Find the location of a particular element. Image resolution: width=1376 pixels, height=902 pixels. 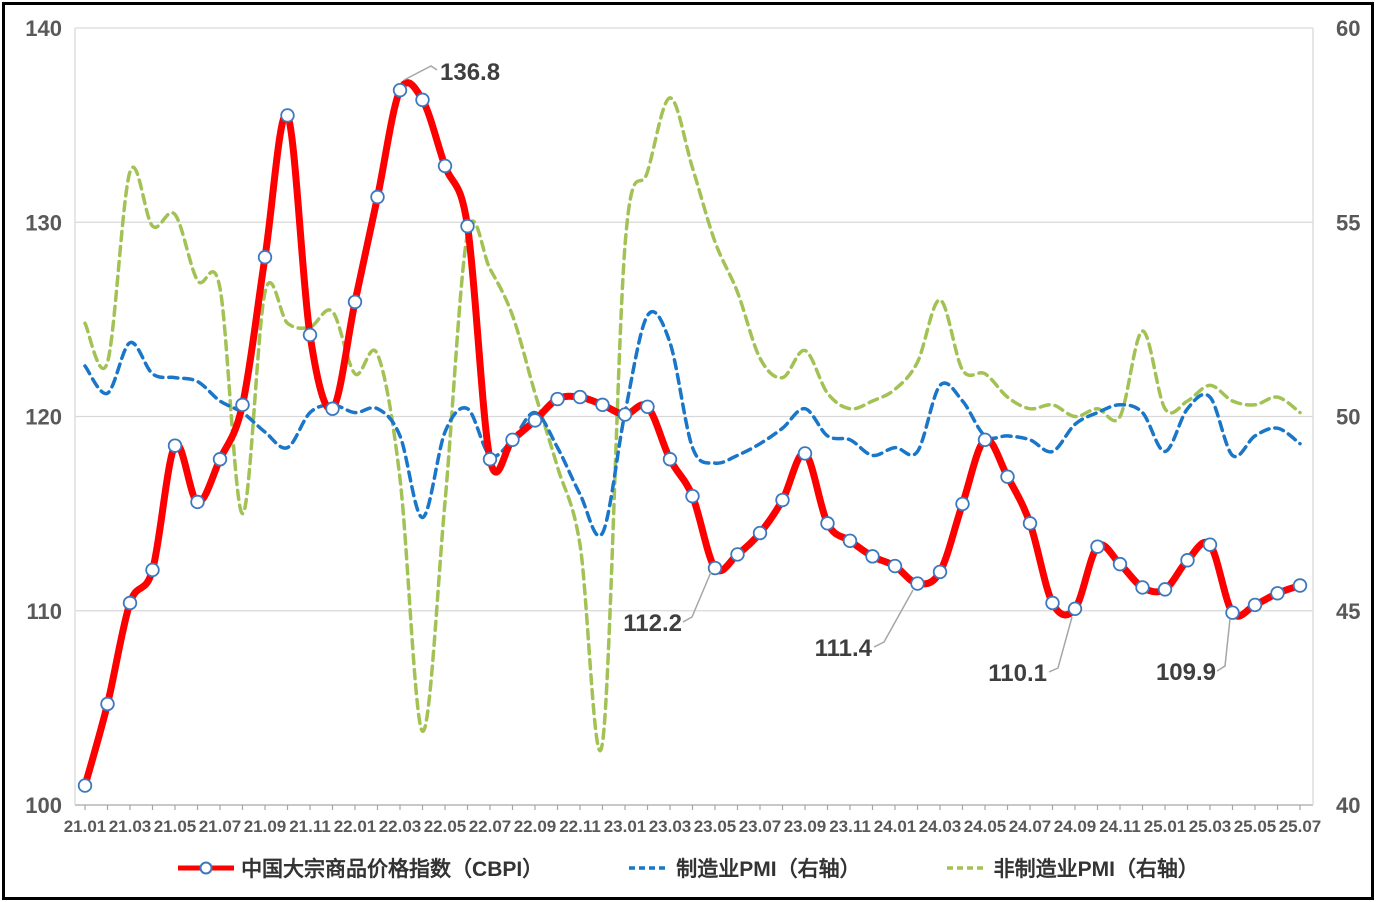

legend-item-non-mfg-pmi: 非制造业PMI（右轴） is located at coordinates (1072, 868).